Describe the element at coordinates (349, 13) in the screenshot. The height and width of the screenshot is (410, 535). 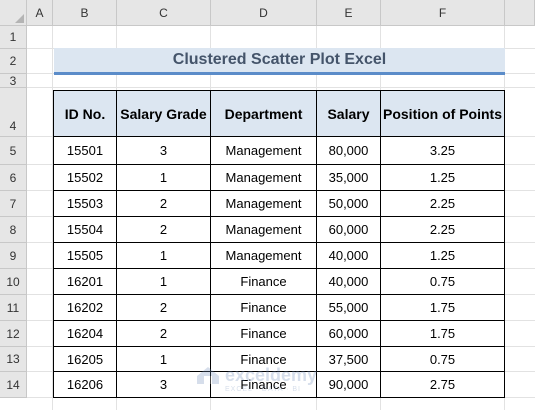
I see `column-header-e: E` at that location.